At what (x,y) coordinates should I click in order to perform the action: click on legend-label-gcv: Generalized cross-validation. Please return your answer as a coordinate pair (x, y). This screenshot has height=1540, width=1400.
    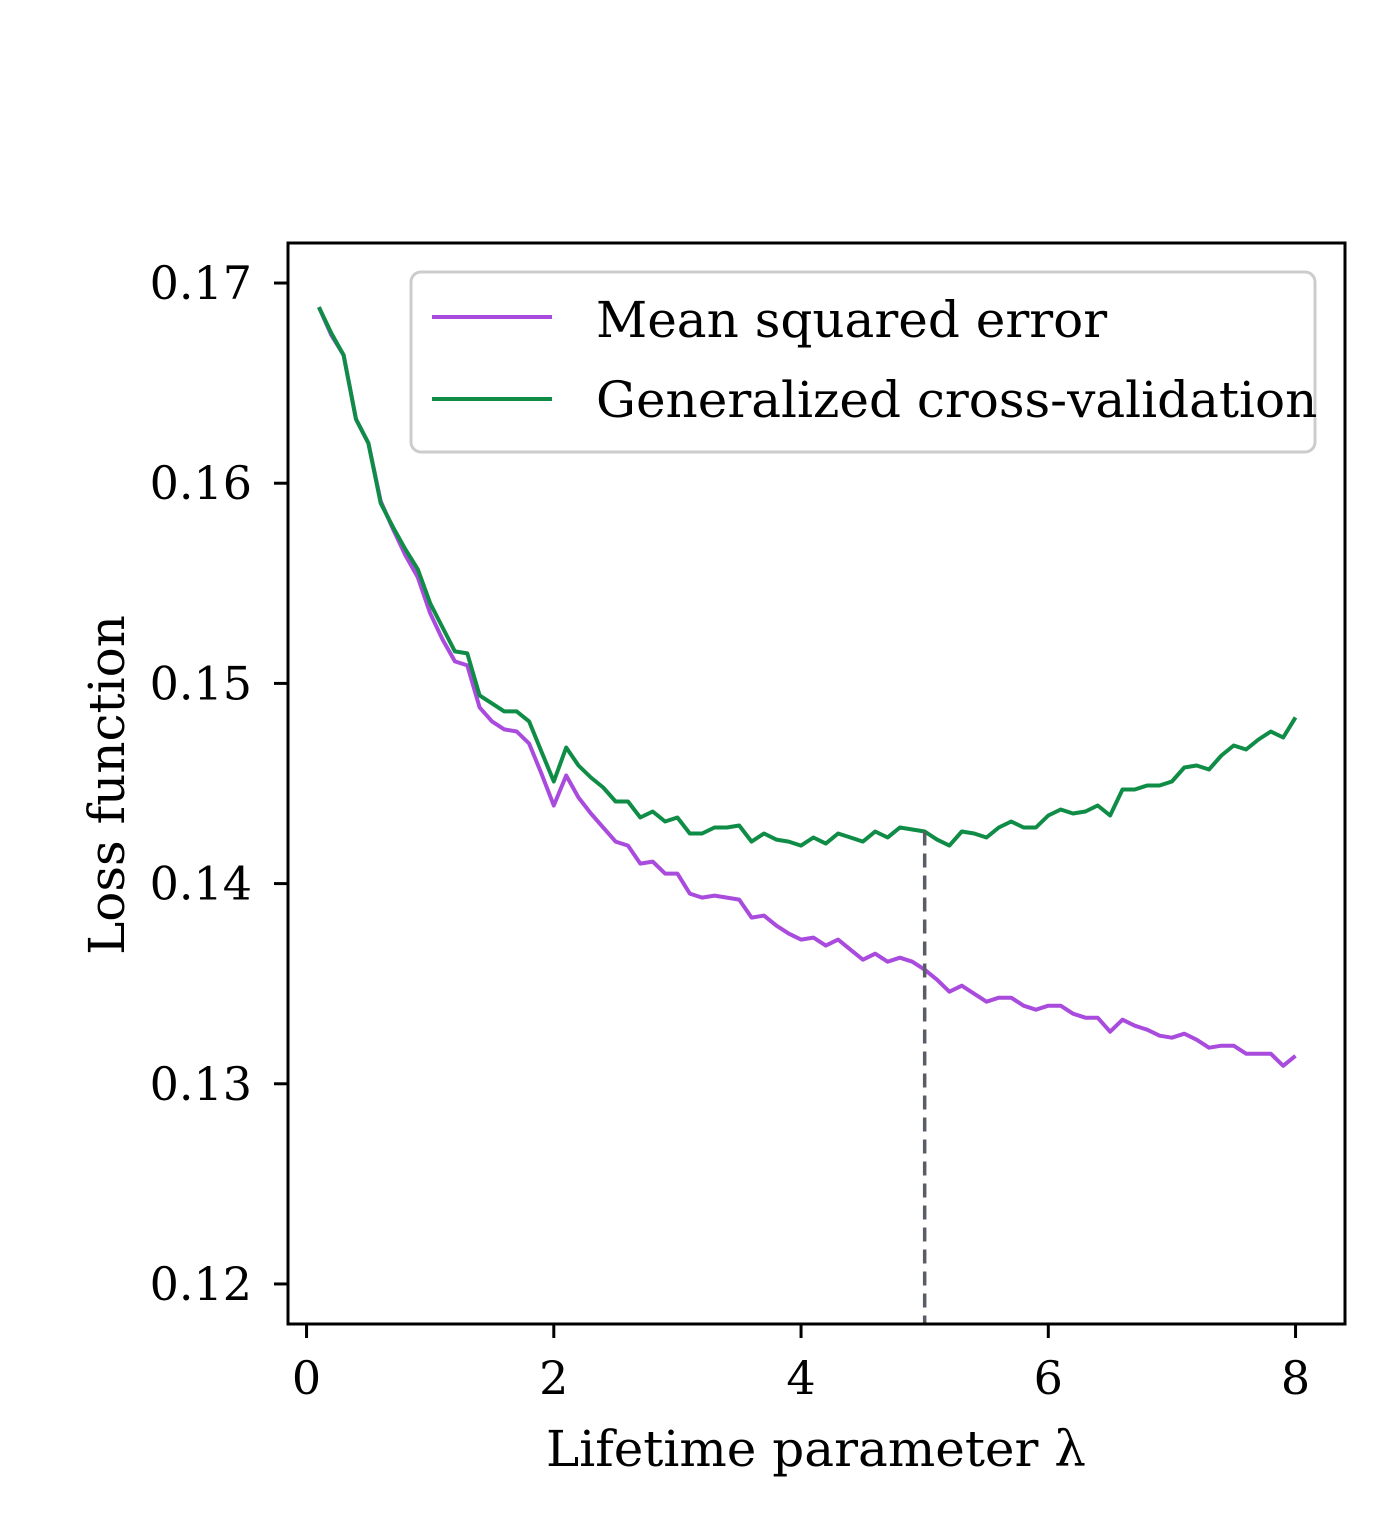
    Looking at the image, I should click on (956, 400).